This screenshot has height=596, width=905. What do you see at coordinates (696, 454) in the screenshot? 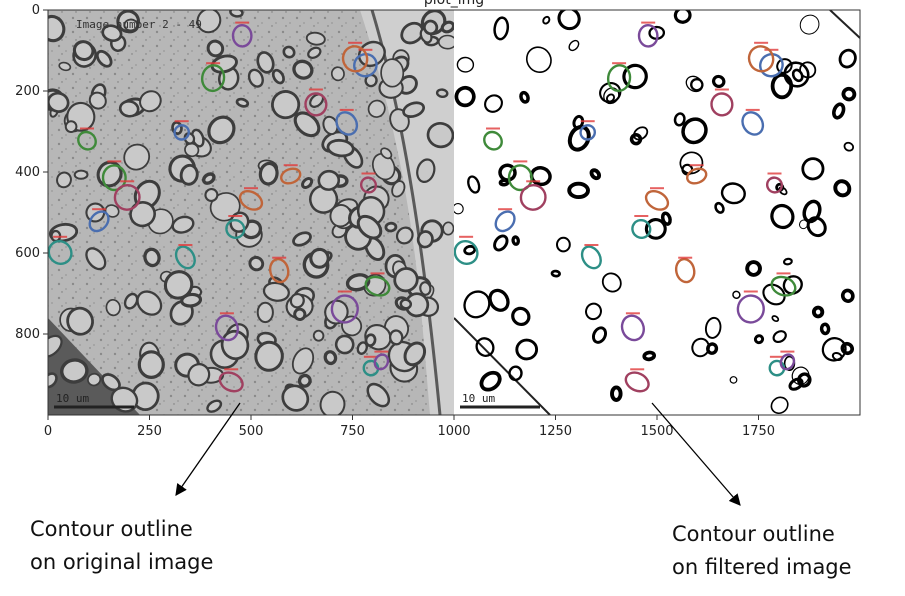
I see `arrow-to-filtered` at bounding box center [696, 454].